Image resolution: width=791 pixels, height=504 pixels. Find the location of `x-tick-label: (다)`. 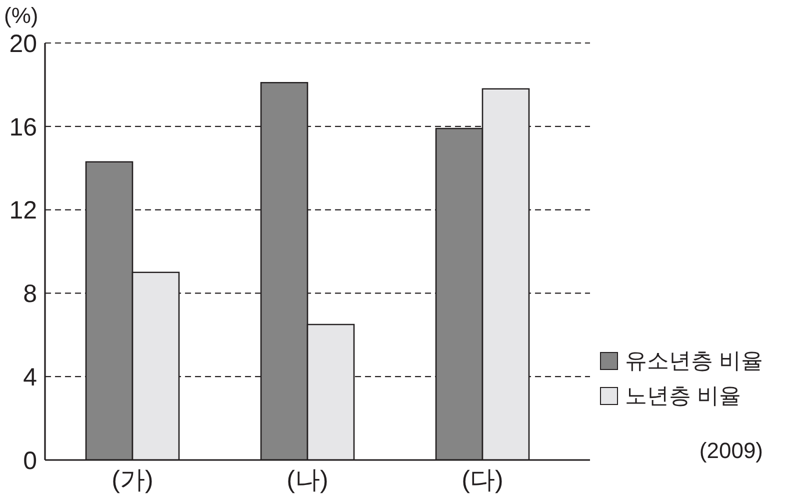

x-tick-label: (다) is located at coordinates (483, 480).